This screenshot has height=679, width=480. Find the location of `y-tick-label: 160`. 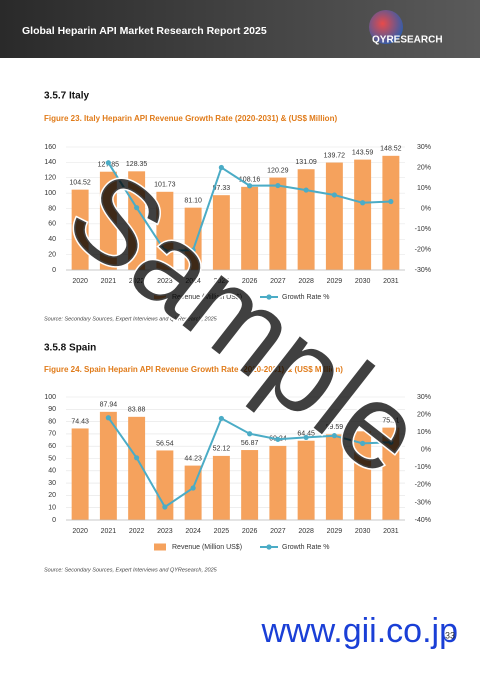

y-tick-label: 160 is located at coordinates (50, 147).